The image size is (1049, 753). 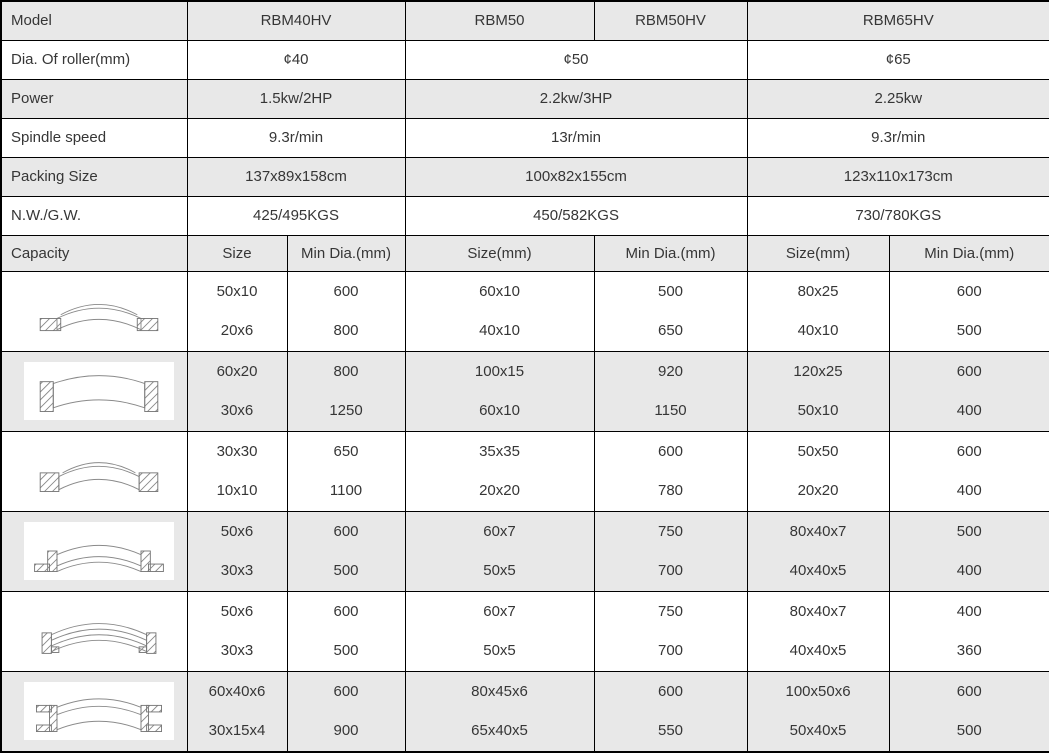 What do you see at coordinates (499, 372) in the screenshot?
I see `capacity-size: 100x15` at bounding box center [499, 372].